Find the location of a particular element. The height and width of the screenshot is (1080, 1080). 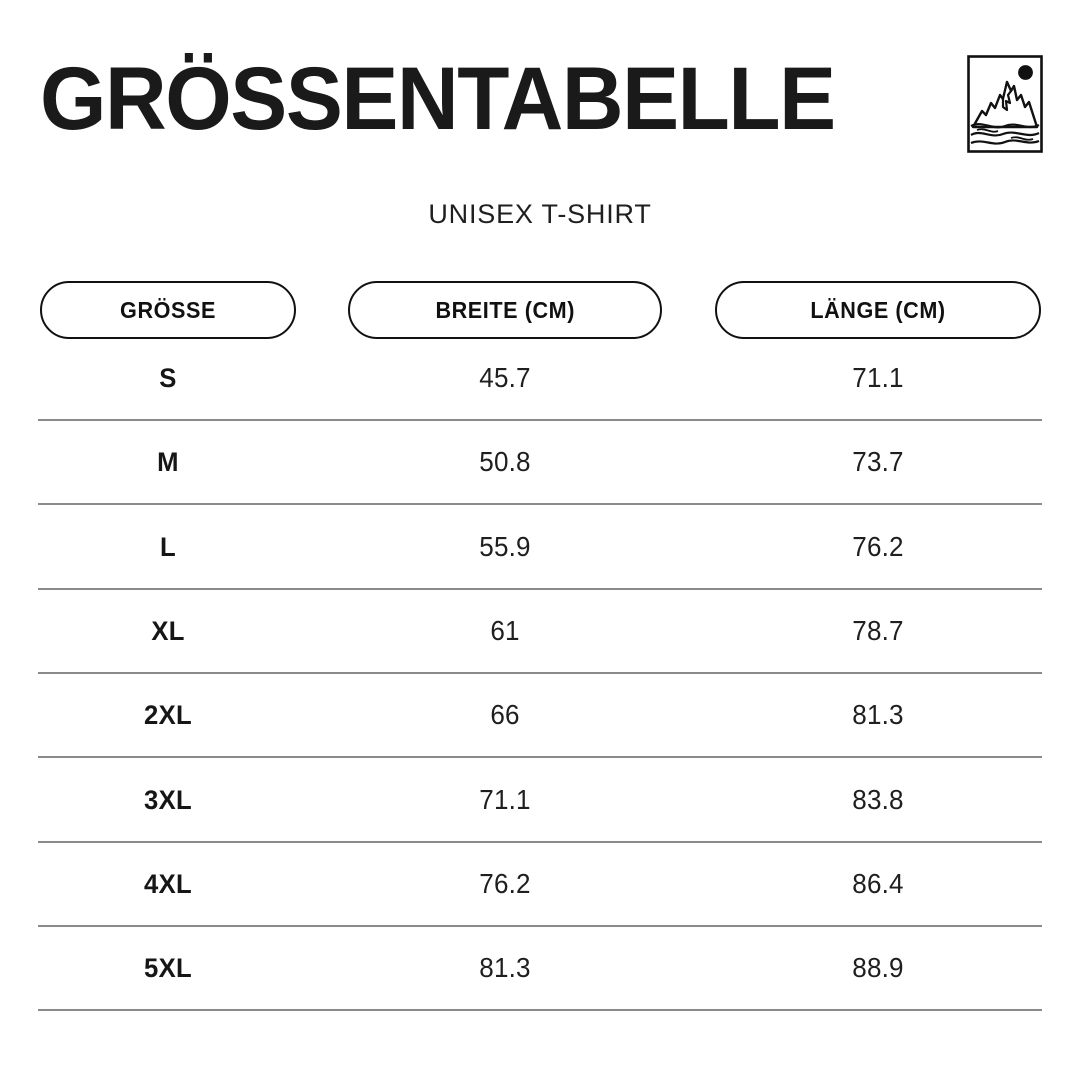

page-title: GRÖSSENTABELLE is located at coordinates (438, 98).